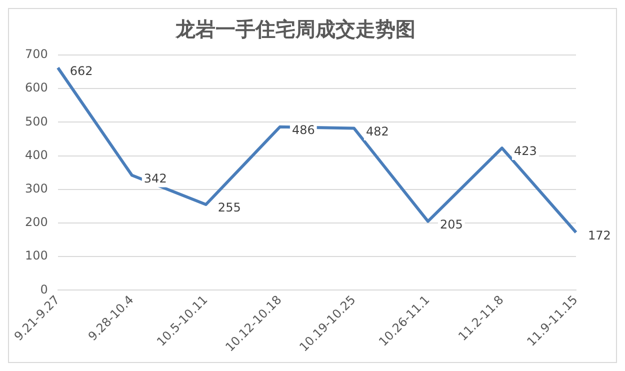 Image resolution: width=625 pixels, height=371 pixels. What do you see at coordinates (36, 121) in the screenshot?
I see `y-tick-label: 500` at bounding box center [36, 121].